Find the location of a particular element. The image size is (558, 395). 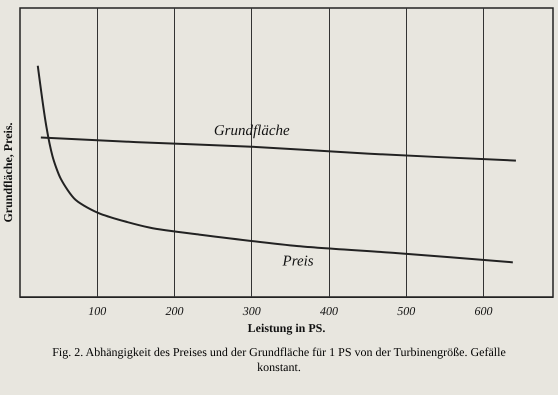

x-tick-label: 500 is located at coordinates (406, 311).